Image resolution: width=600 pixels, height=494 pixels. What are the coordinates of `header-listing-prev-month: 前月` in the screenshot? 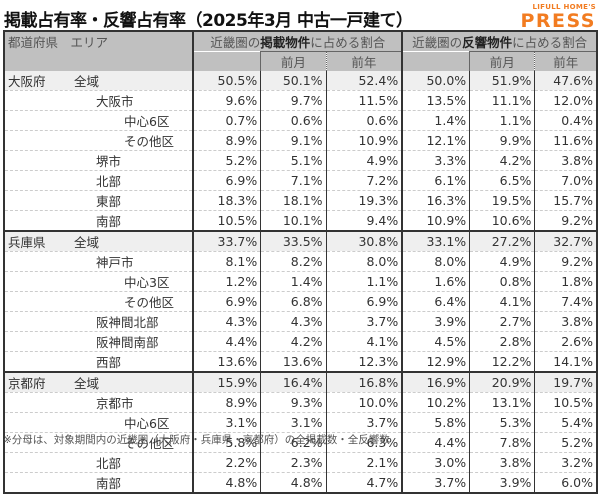 It's located at (293, 61).